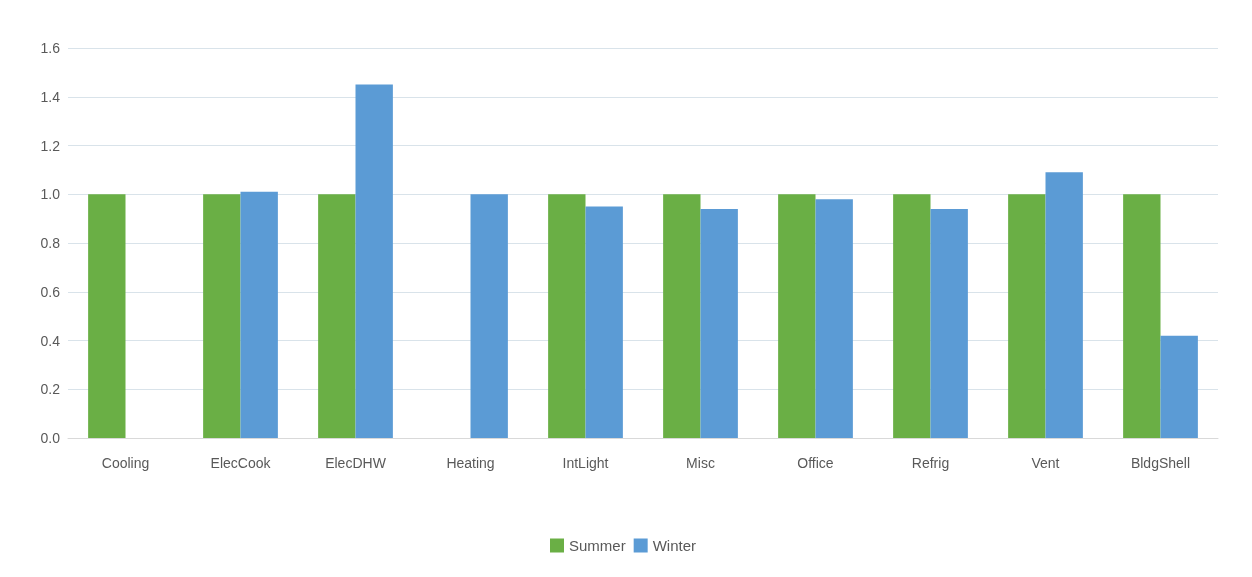 The width and height of the screenshot is (1252, 577). Describe the element at coordinates (125, 463) in the screenshot. I see `x-tick-label: Cooling` at that location.